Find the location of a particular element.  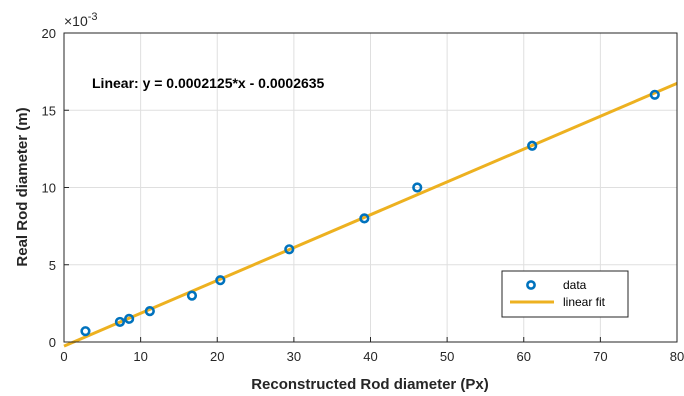

x-tick-label: 60 is located at coordinates (524, 356).